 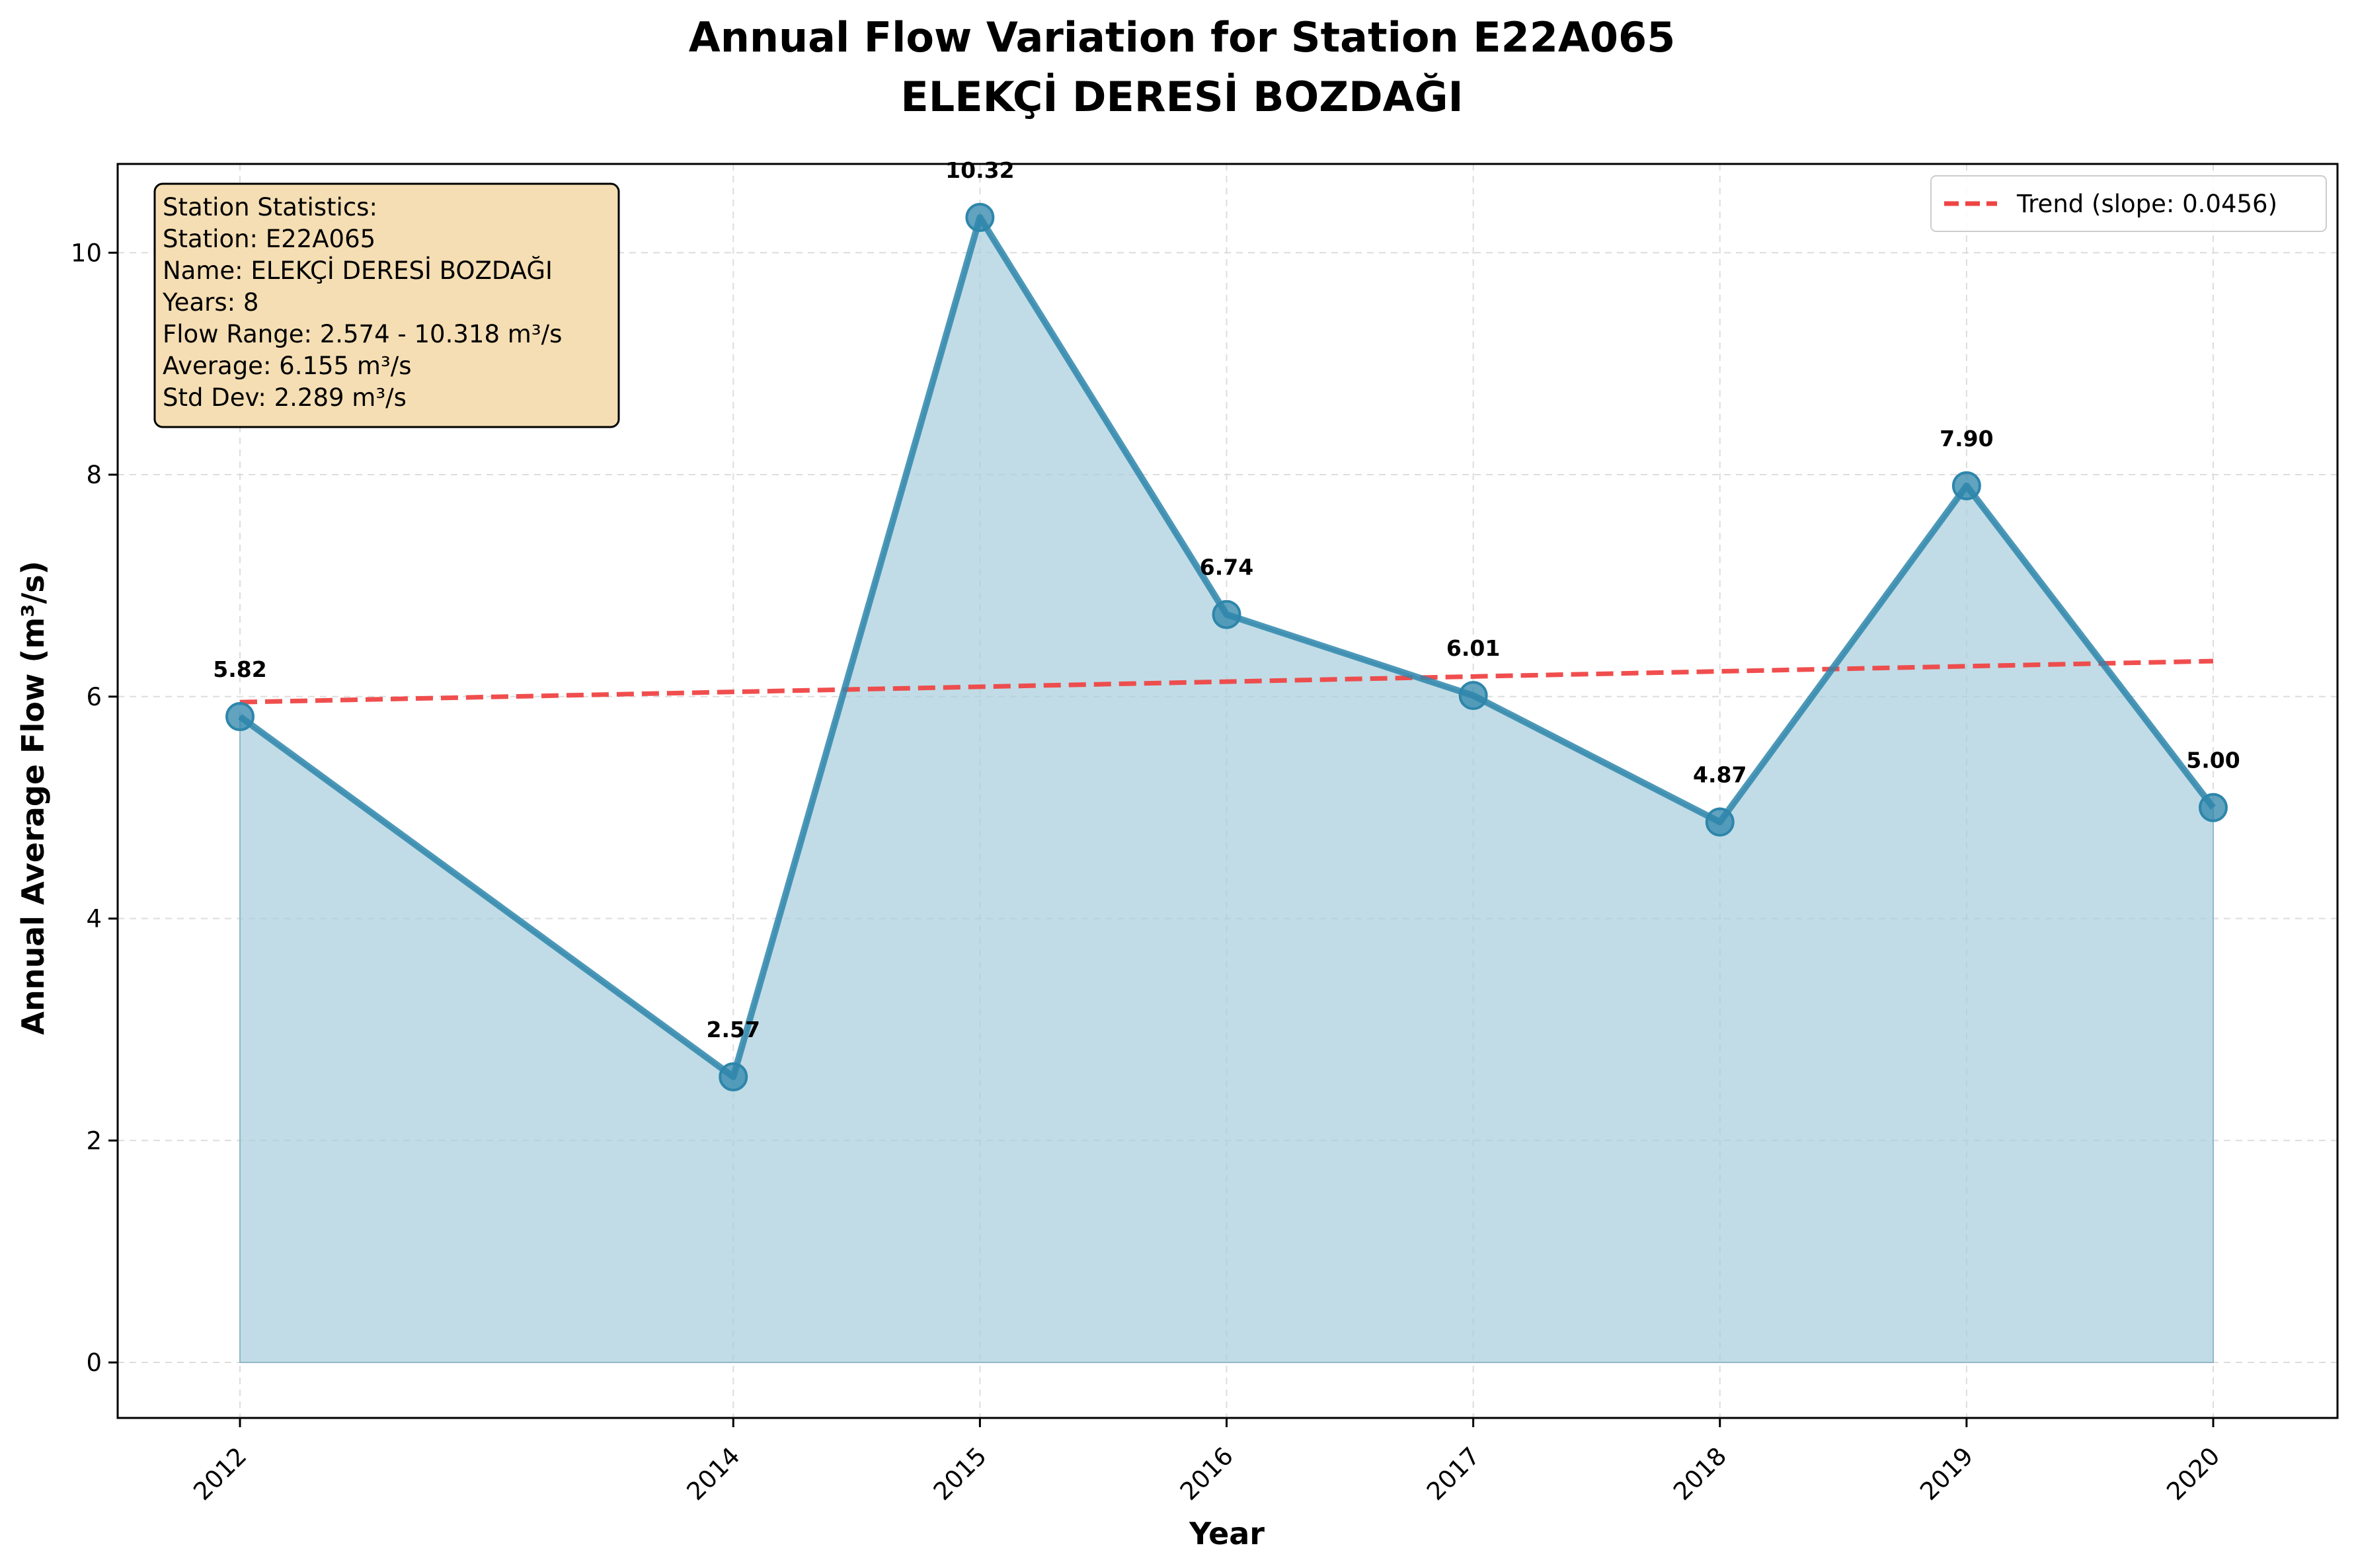 What do you see at coordinates (1946, 1474) in the screenshot?
I see `x-tick-label: 2019` at bounding box center [1946, 1474].